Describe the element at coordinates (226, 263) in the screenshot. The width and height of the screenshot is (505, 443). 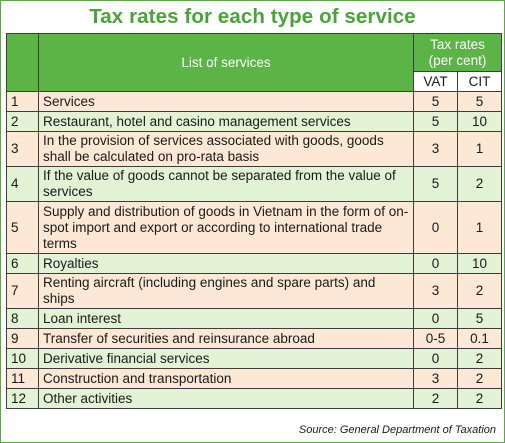
I see `row-service-cell: Royalties` at that location.